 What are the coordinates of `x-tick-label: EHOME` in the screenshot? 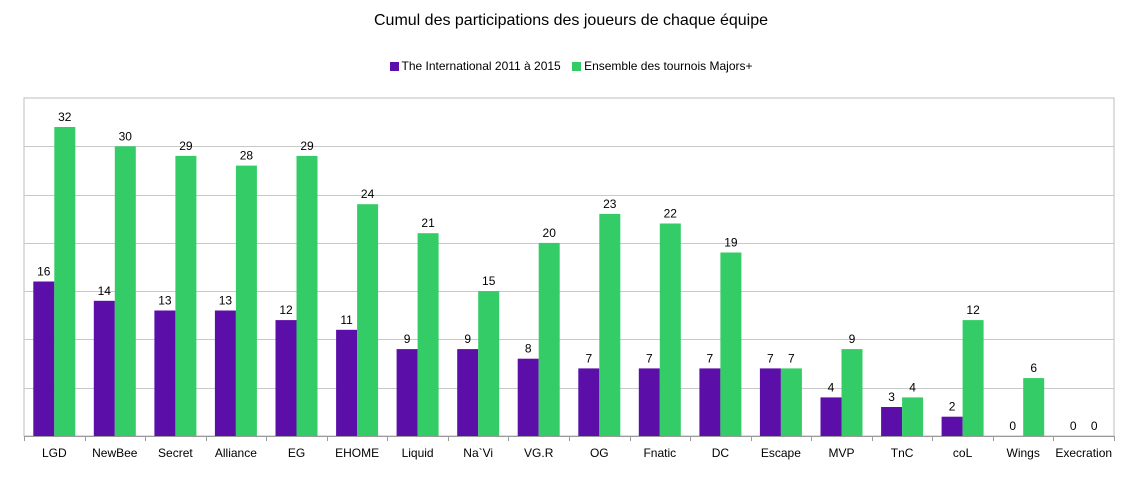 It's located at (357, 453).